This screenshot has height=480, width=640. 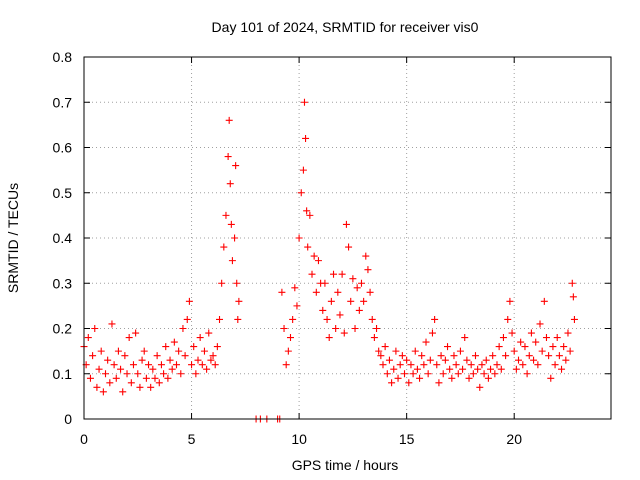 What do you see at coordinates (63, 57) in the screenshot?
I see `y-tick-label: 0.8` at bounding box center [63, 57].